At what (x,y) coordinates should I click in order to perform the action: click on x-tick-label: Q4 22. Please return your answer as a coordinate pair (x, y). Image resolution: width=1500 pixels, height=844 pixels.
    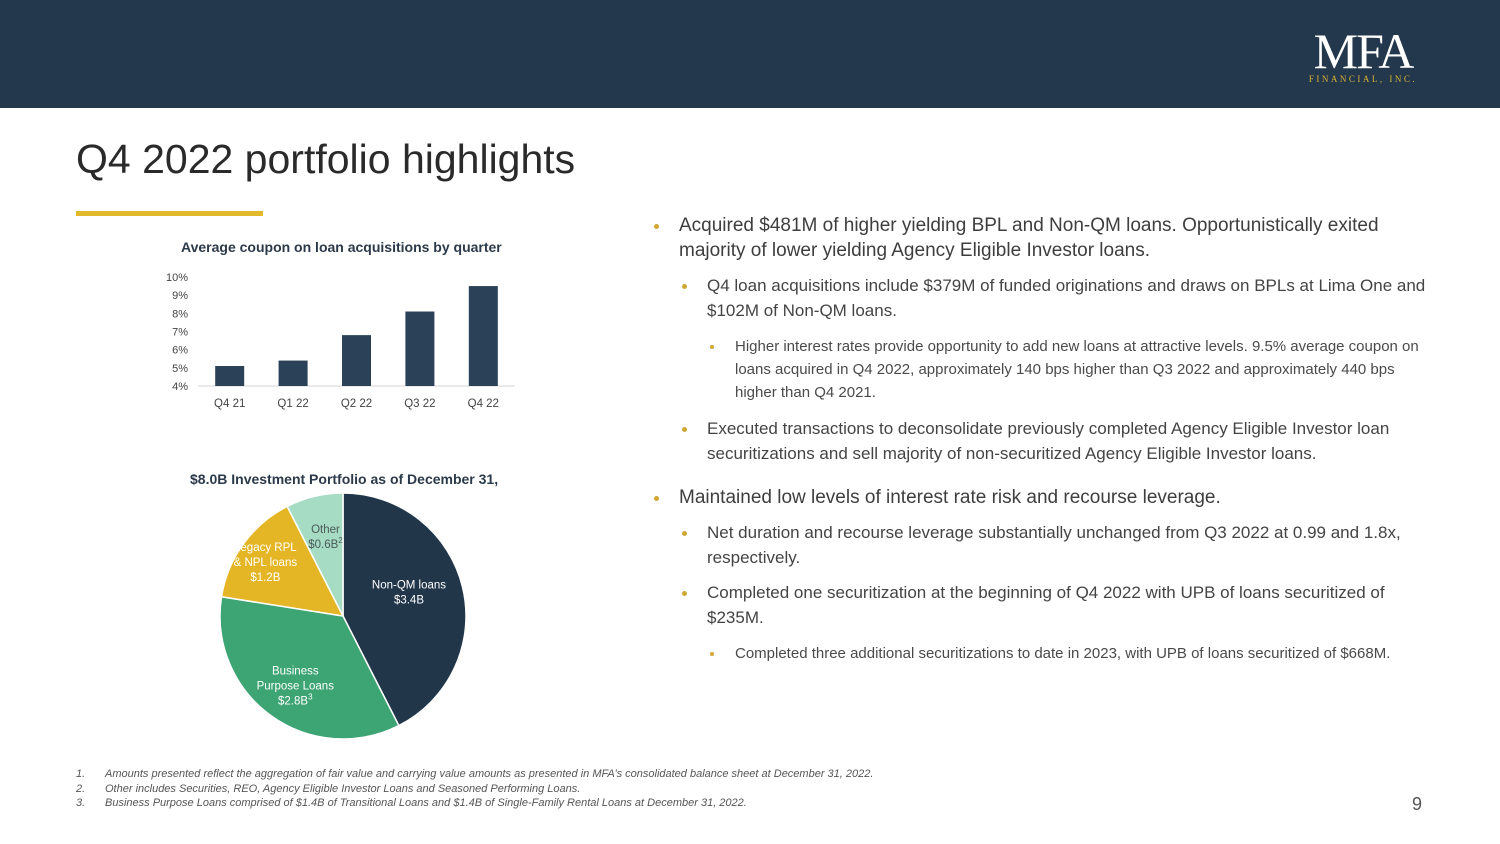
    Looking at the image, I should click on (483, 404).